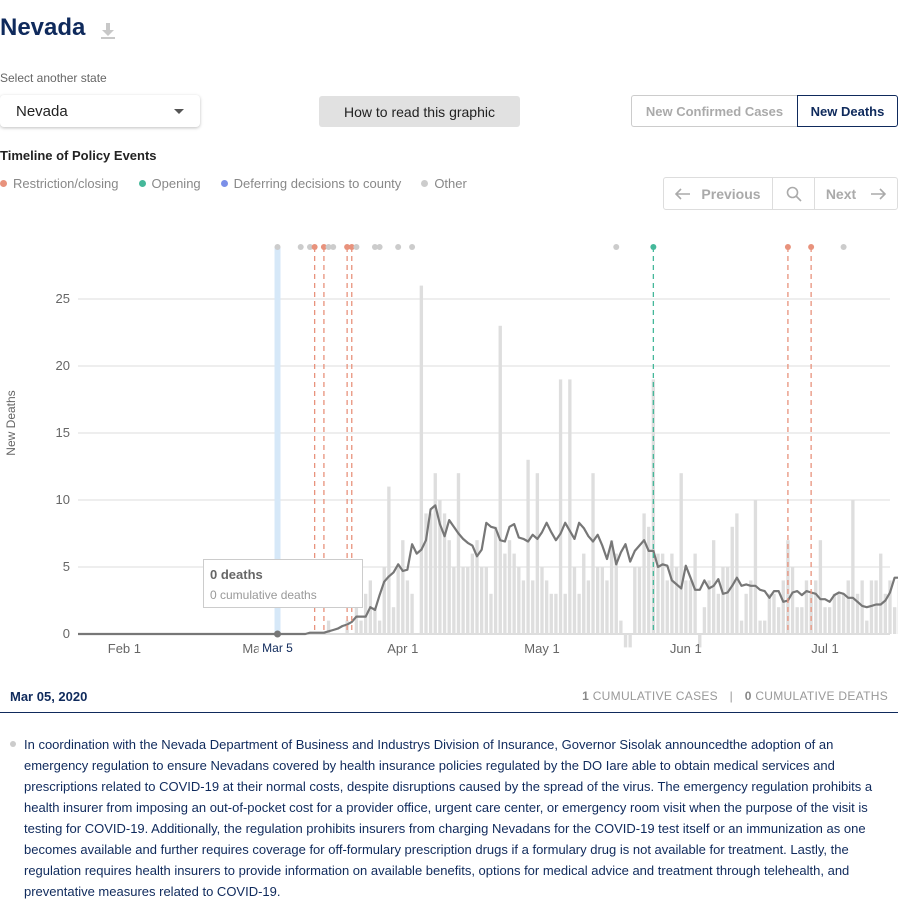 Image resolution: width=898 pixels, height=923 pixels. I want to click on previous-label: Previous, so click(731, 193).